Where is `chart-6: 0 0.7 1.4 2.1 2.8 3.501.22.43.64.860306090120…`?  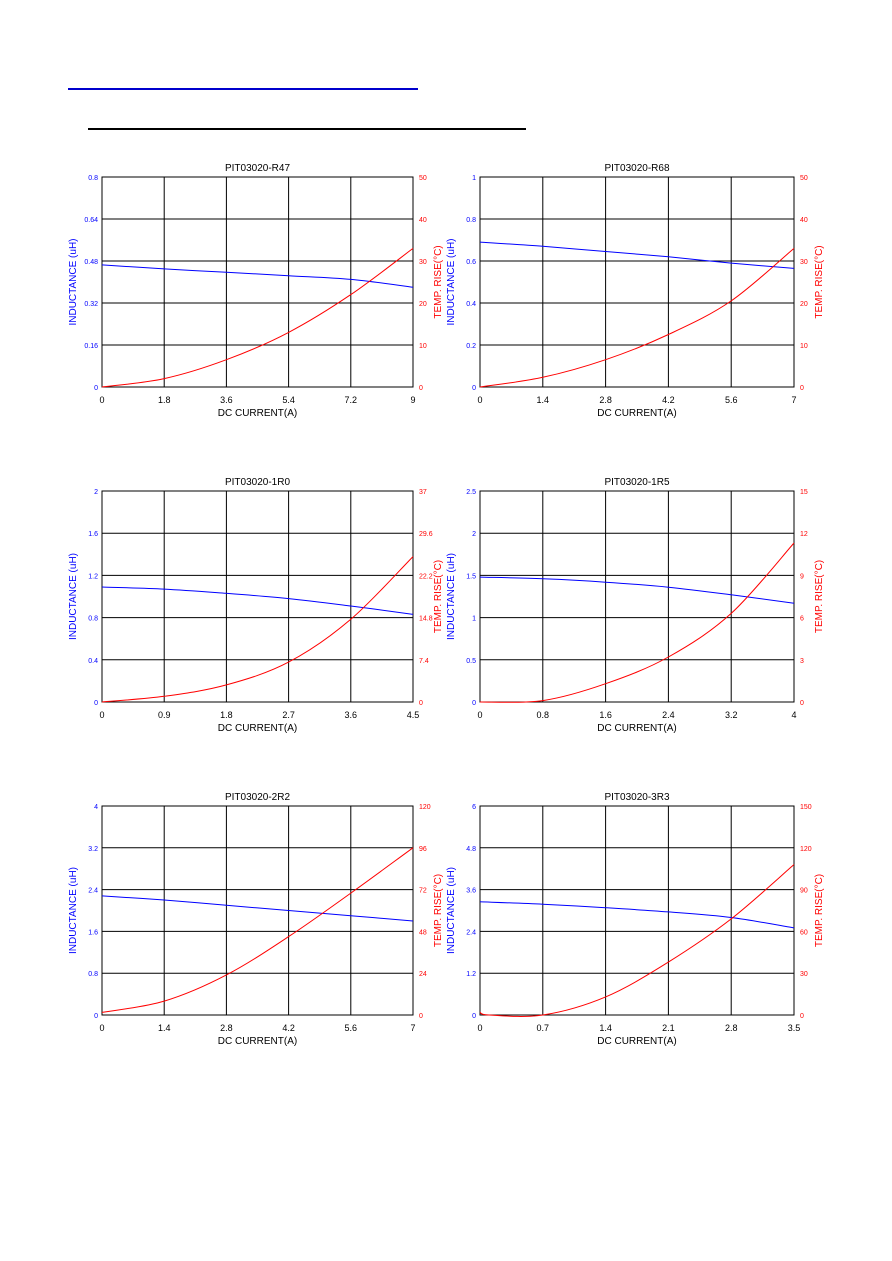
chart-6: 0 0.7 1.4 2.1 2.8 3.501.22.43.64.860306090120… is located at coordinates (635, 919).